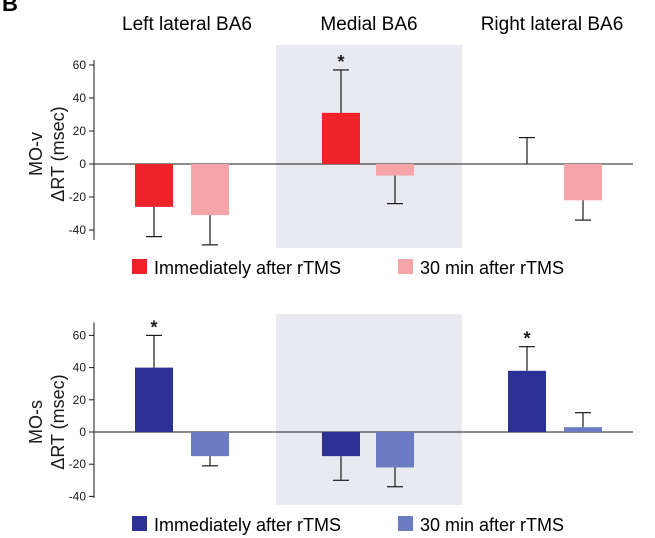  Describe the element at coordinates (368, 24) in the screenshot. I see `column-header-medial: Medial BA6` at that location.